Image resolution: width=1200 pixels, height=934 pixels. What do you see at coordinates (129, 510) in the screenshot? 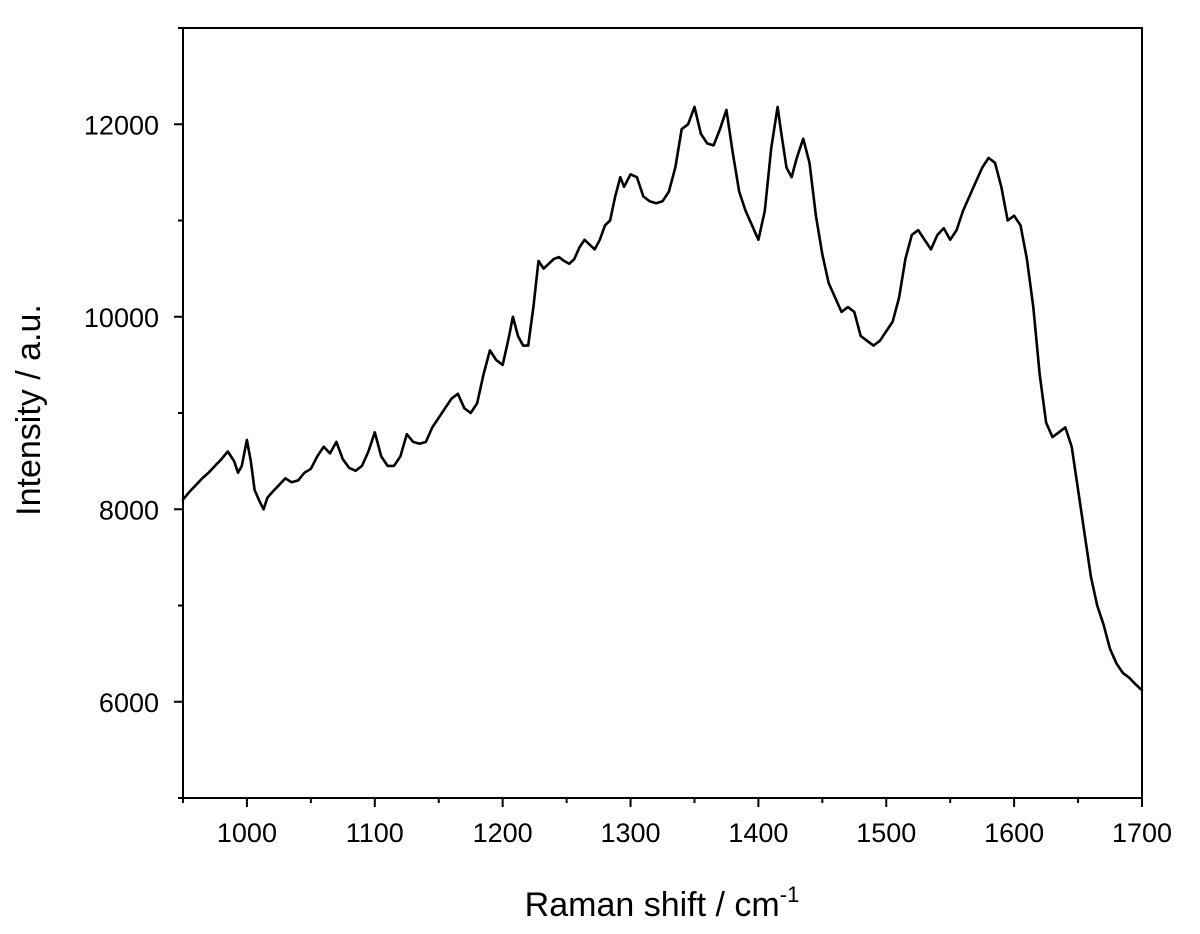
I see `y-tick-label: 8000` at bounding box center [129, 510].